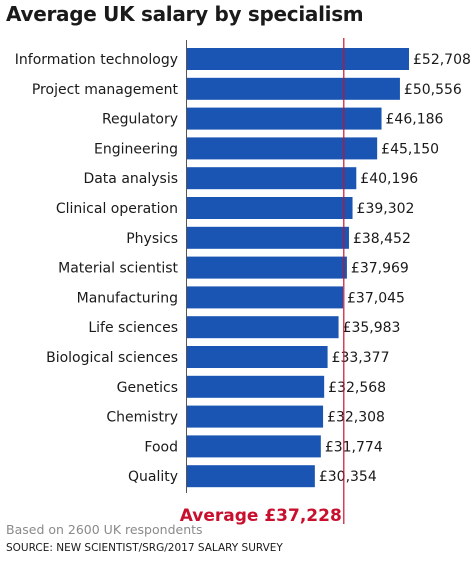  I want to click on average-label: Average £37,228, so click(261, 516).